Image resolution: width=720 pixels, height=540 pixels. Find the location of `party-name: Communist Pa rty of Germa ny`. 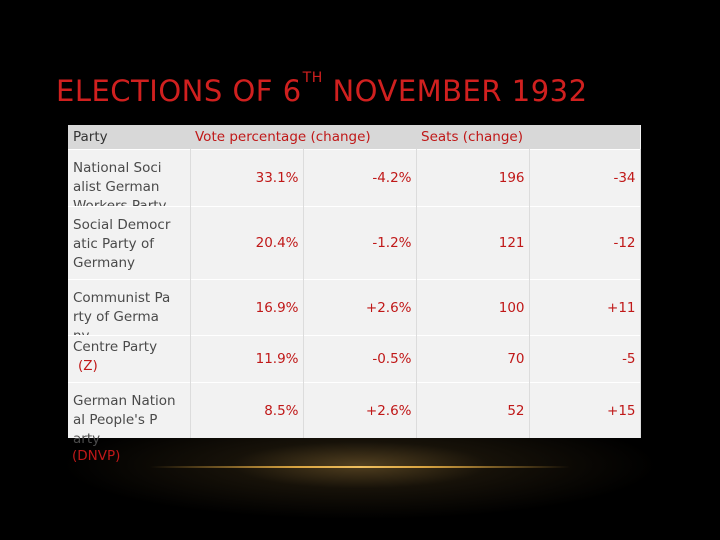

party-name: Communist Pa rty of Germa ny is located at coordinates (122, 312).